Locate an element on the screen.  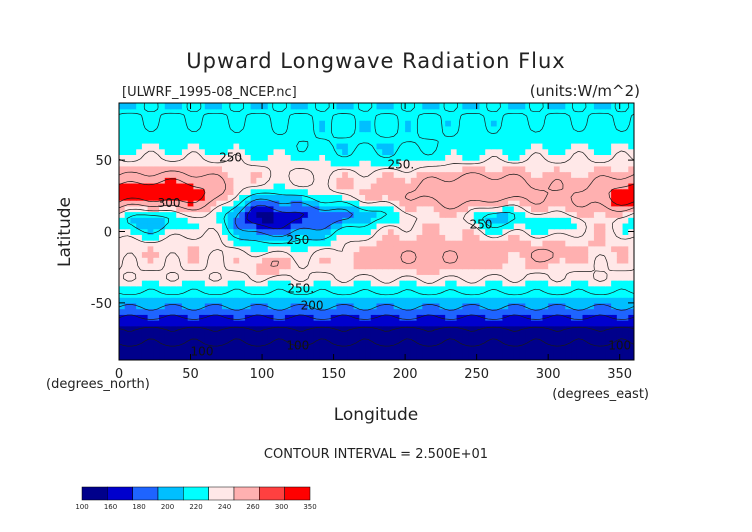
x-tick-label: 0 is located at coordinates (119, 374).